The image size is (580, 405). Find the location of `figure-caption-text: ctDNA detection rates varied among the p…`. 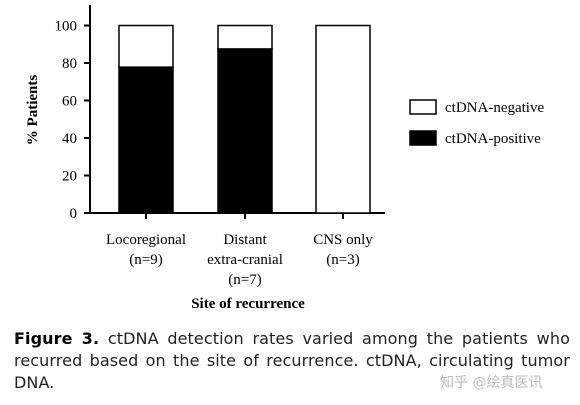

figure-caption-text: ctDNA detection rates varied among the p… is located at coordinates (292, 360).